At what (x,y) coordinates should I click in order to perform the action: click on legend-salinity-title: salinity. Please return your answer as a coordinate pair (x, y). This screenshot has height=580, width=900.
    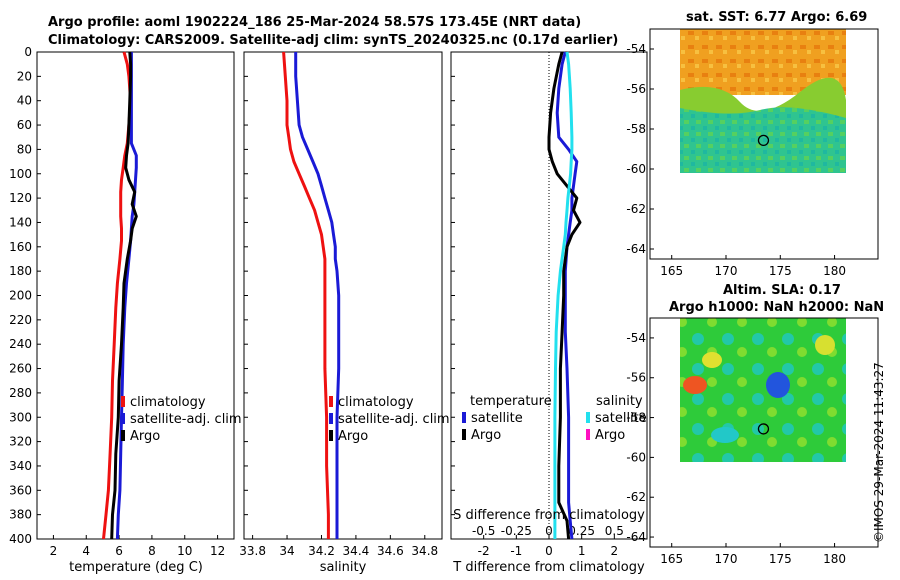
    Looking at the image, I should click on (619, 401).